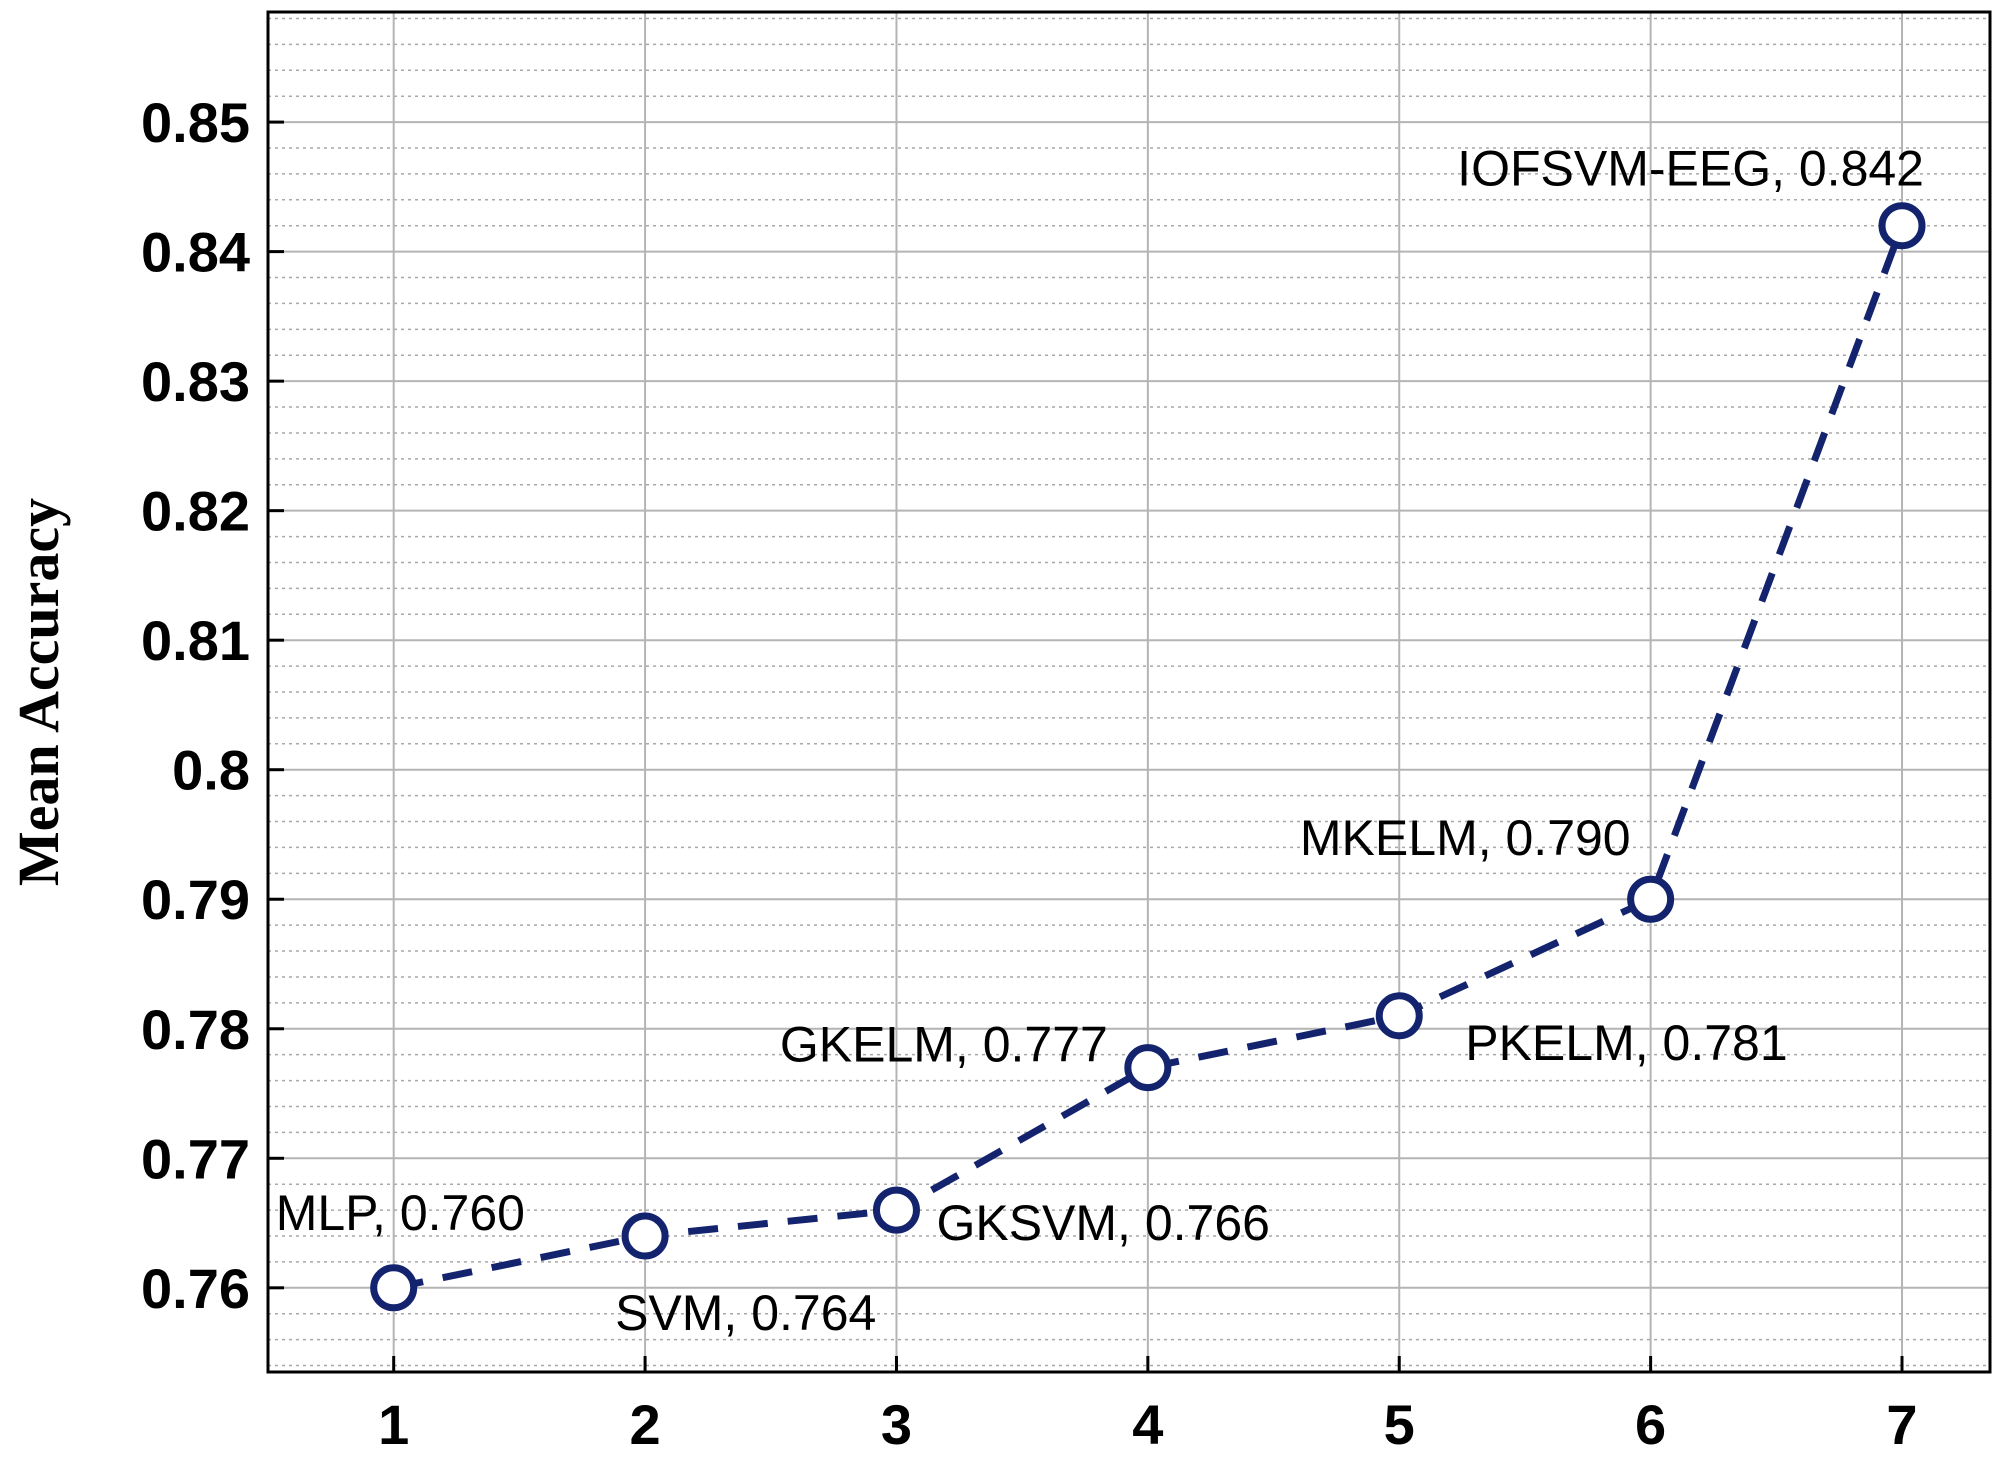 The width and height of the screenshot is (2000, 1477). I want to click on data-label: MKELM, 0.790, so click(1465, 838).